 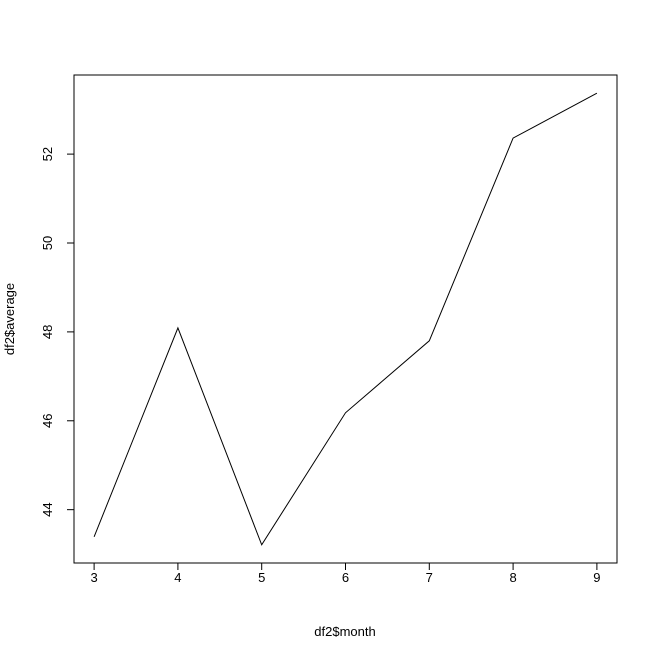 What do you see at coordinates (344, 631) in the screenshot?
I see `x-axis-label: df2$month` at bounding box center [344, 631].